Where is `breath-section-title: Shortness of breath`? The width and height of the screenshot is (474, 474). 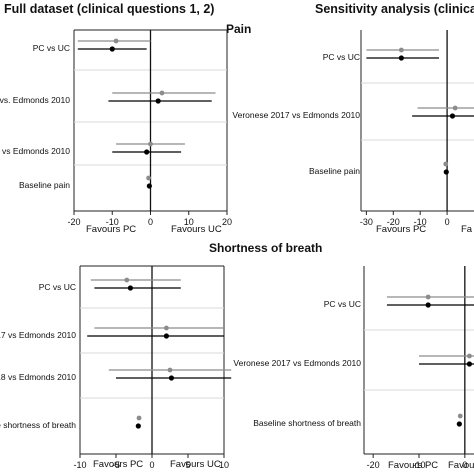 breath-section-title: Shortness of breath is located at coordinates (265, 248).